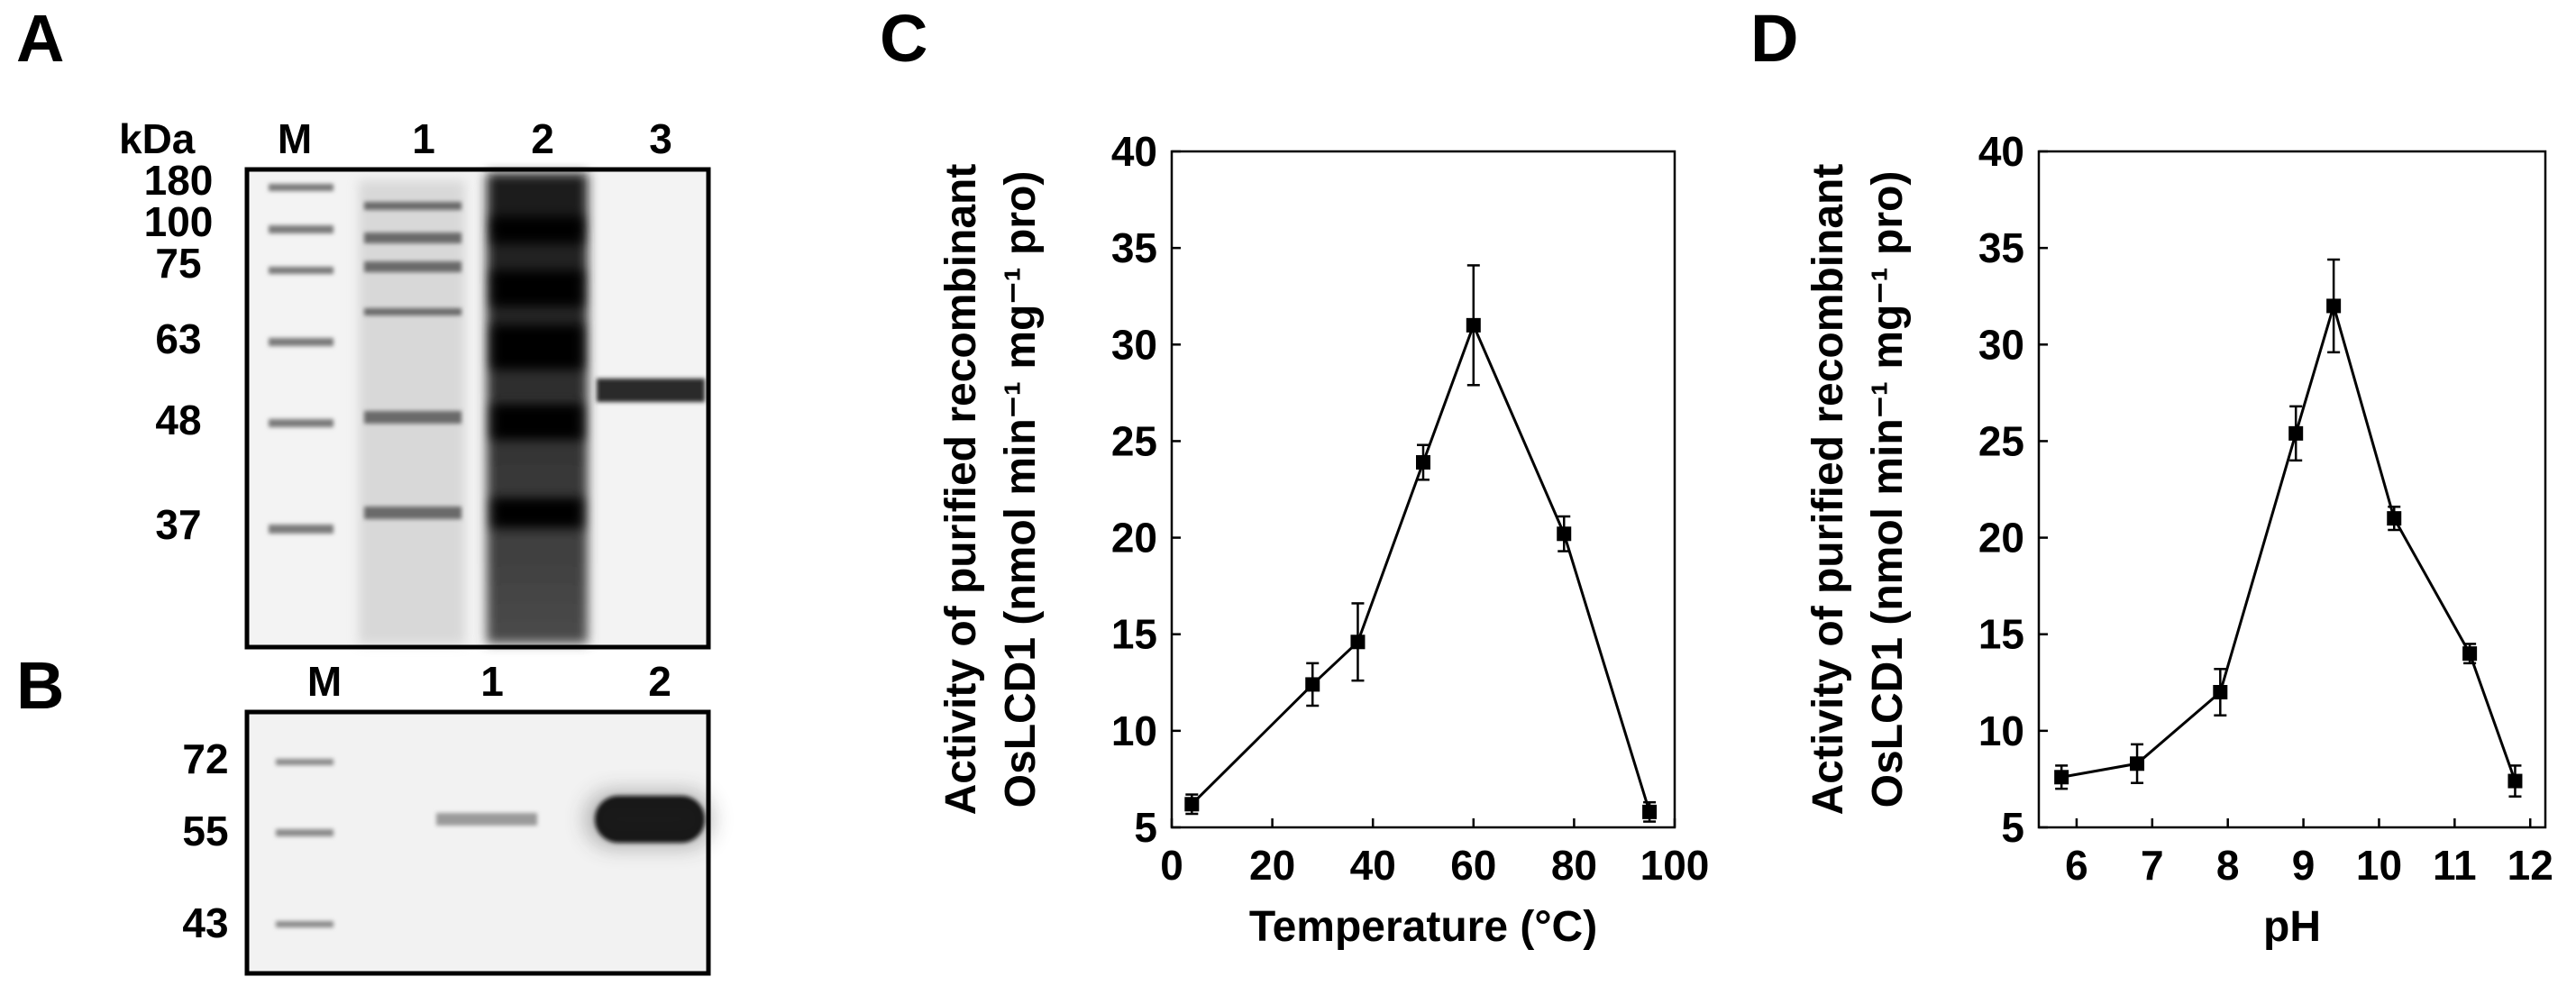 The image size is (2576, 986). Describe the element at coordinates (205, 831) in the screenshot. I see `marker-55: 55` at that location.